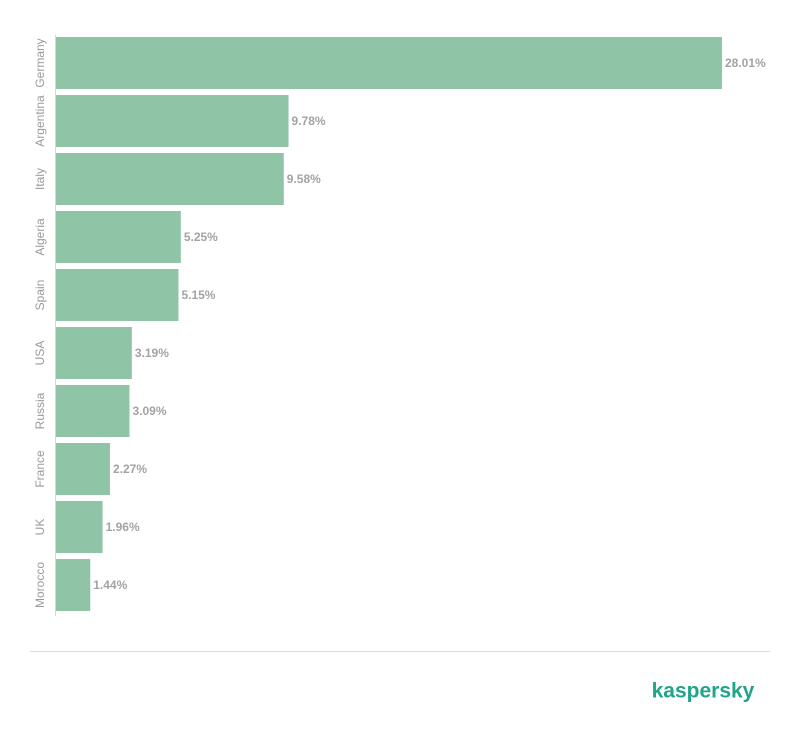  Describe the element at coordinates (40, 527) in the screenshot. I see `category-label: UK` at that location.